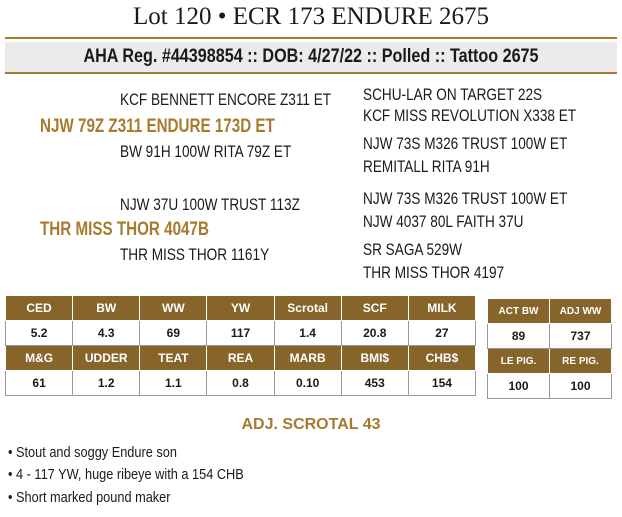 The image size is (622, 517). I want to click on value-cell: 154, so click(442, 383).